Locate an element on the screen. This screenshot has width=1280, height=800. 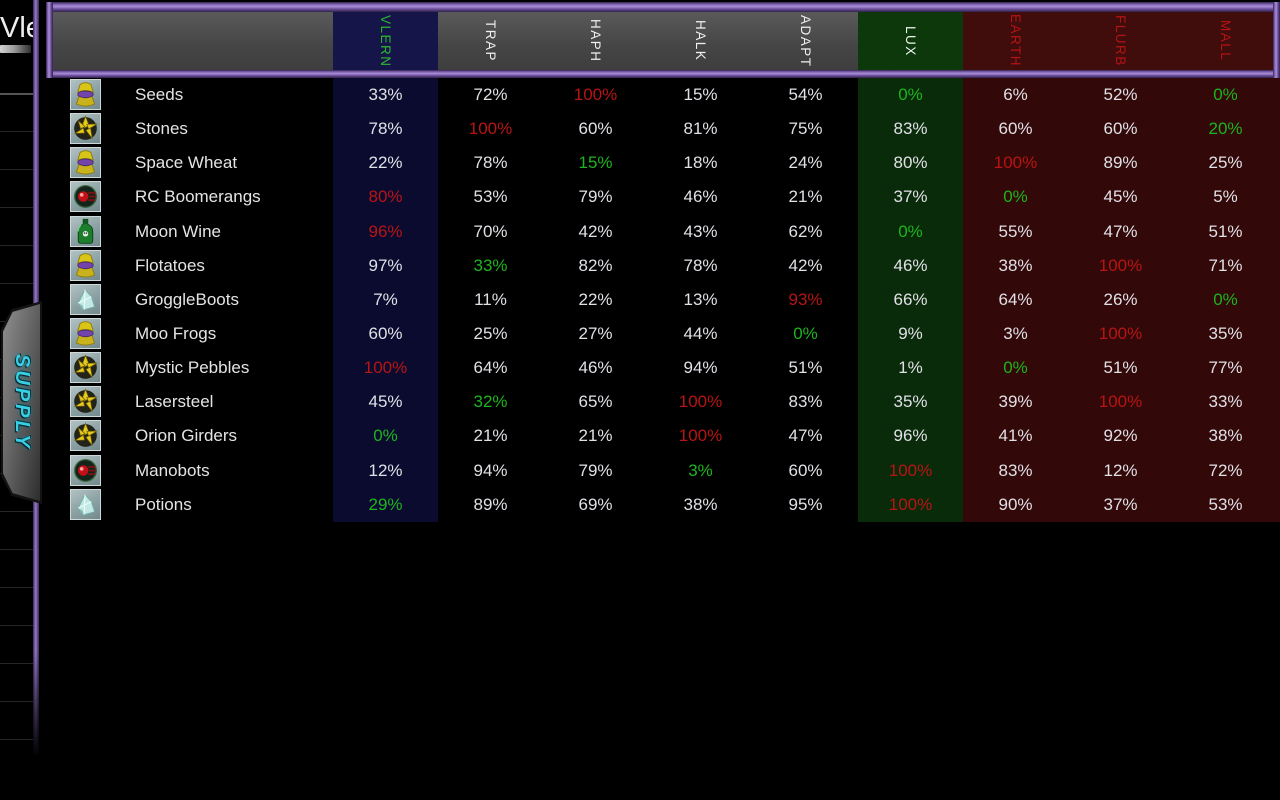
supply-value: 71% is located at coordinates (1225, 265).